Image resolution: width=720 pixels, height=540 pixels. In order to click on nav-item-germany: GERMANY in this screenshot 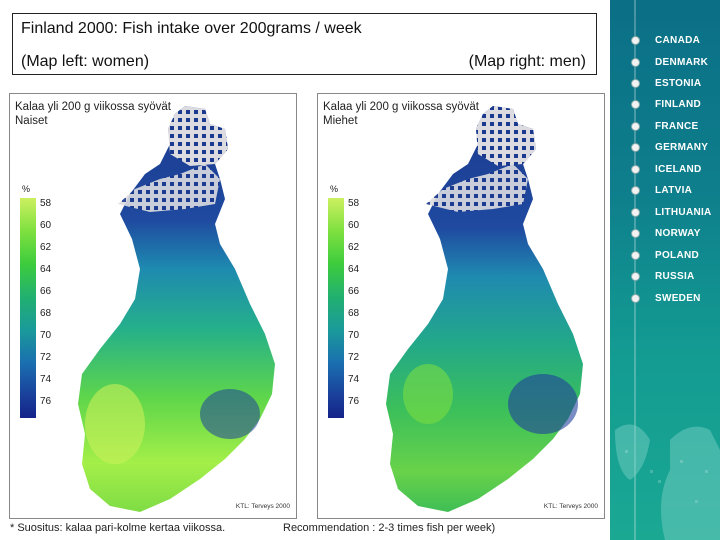, I will do `click(665, 148)`.